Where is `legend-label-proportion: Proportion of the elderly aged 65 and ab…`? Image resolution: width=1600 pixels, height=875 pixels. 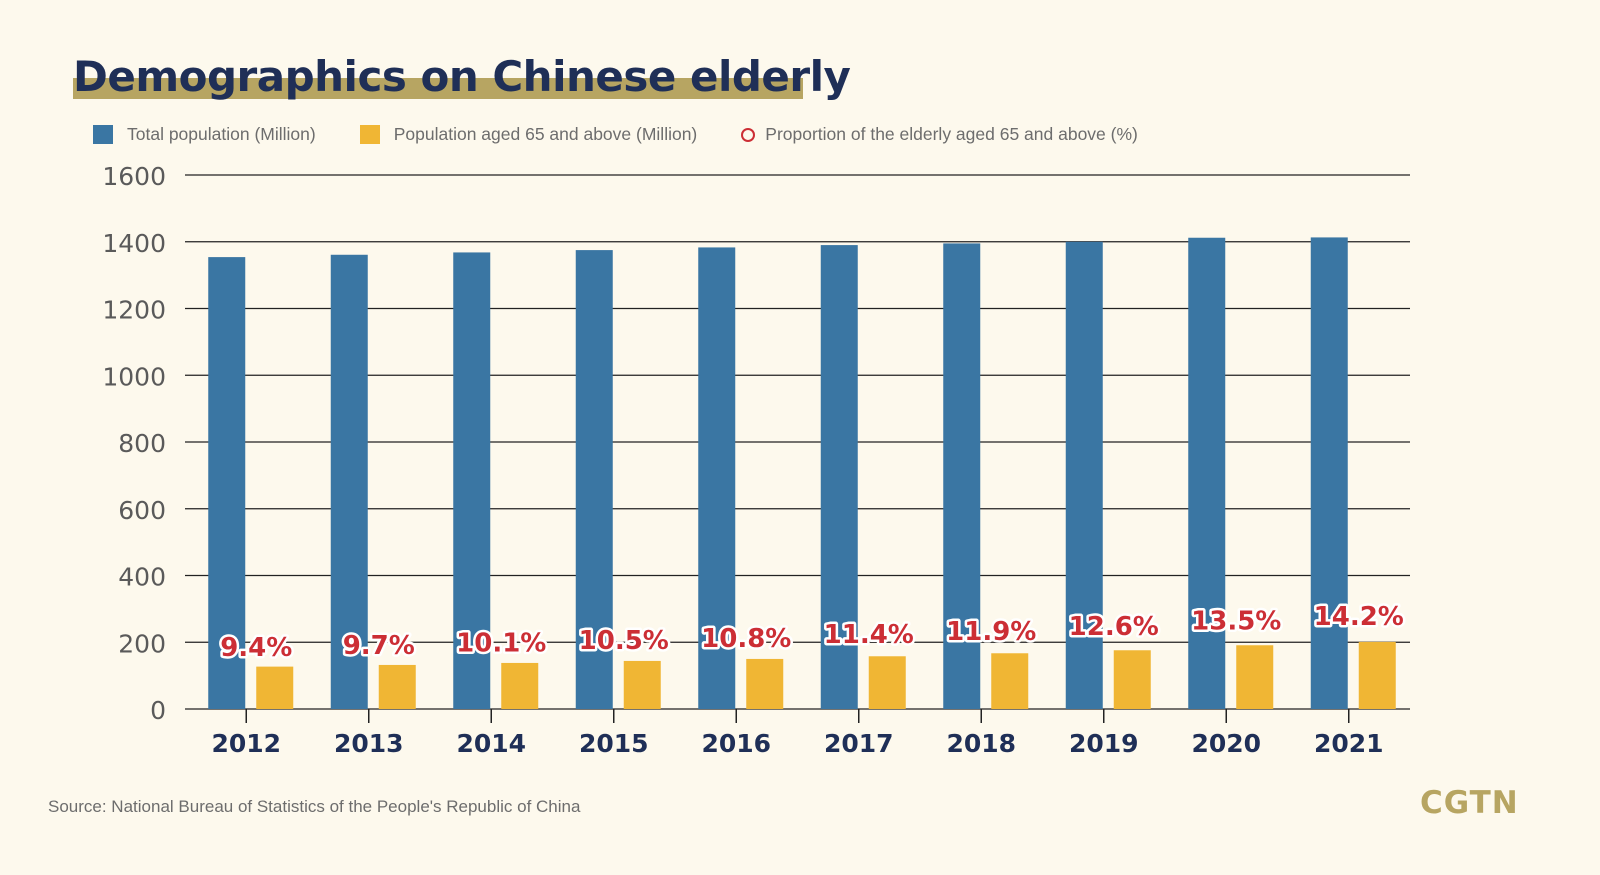
legend-label-proportion: Proportion of the elderly aged 65 and ab… is located at coordinates (951, 134).